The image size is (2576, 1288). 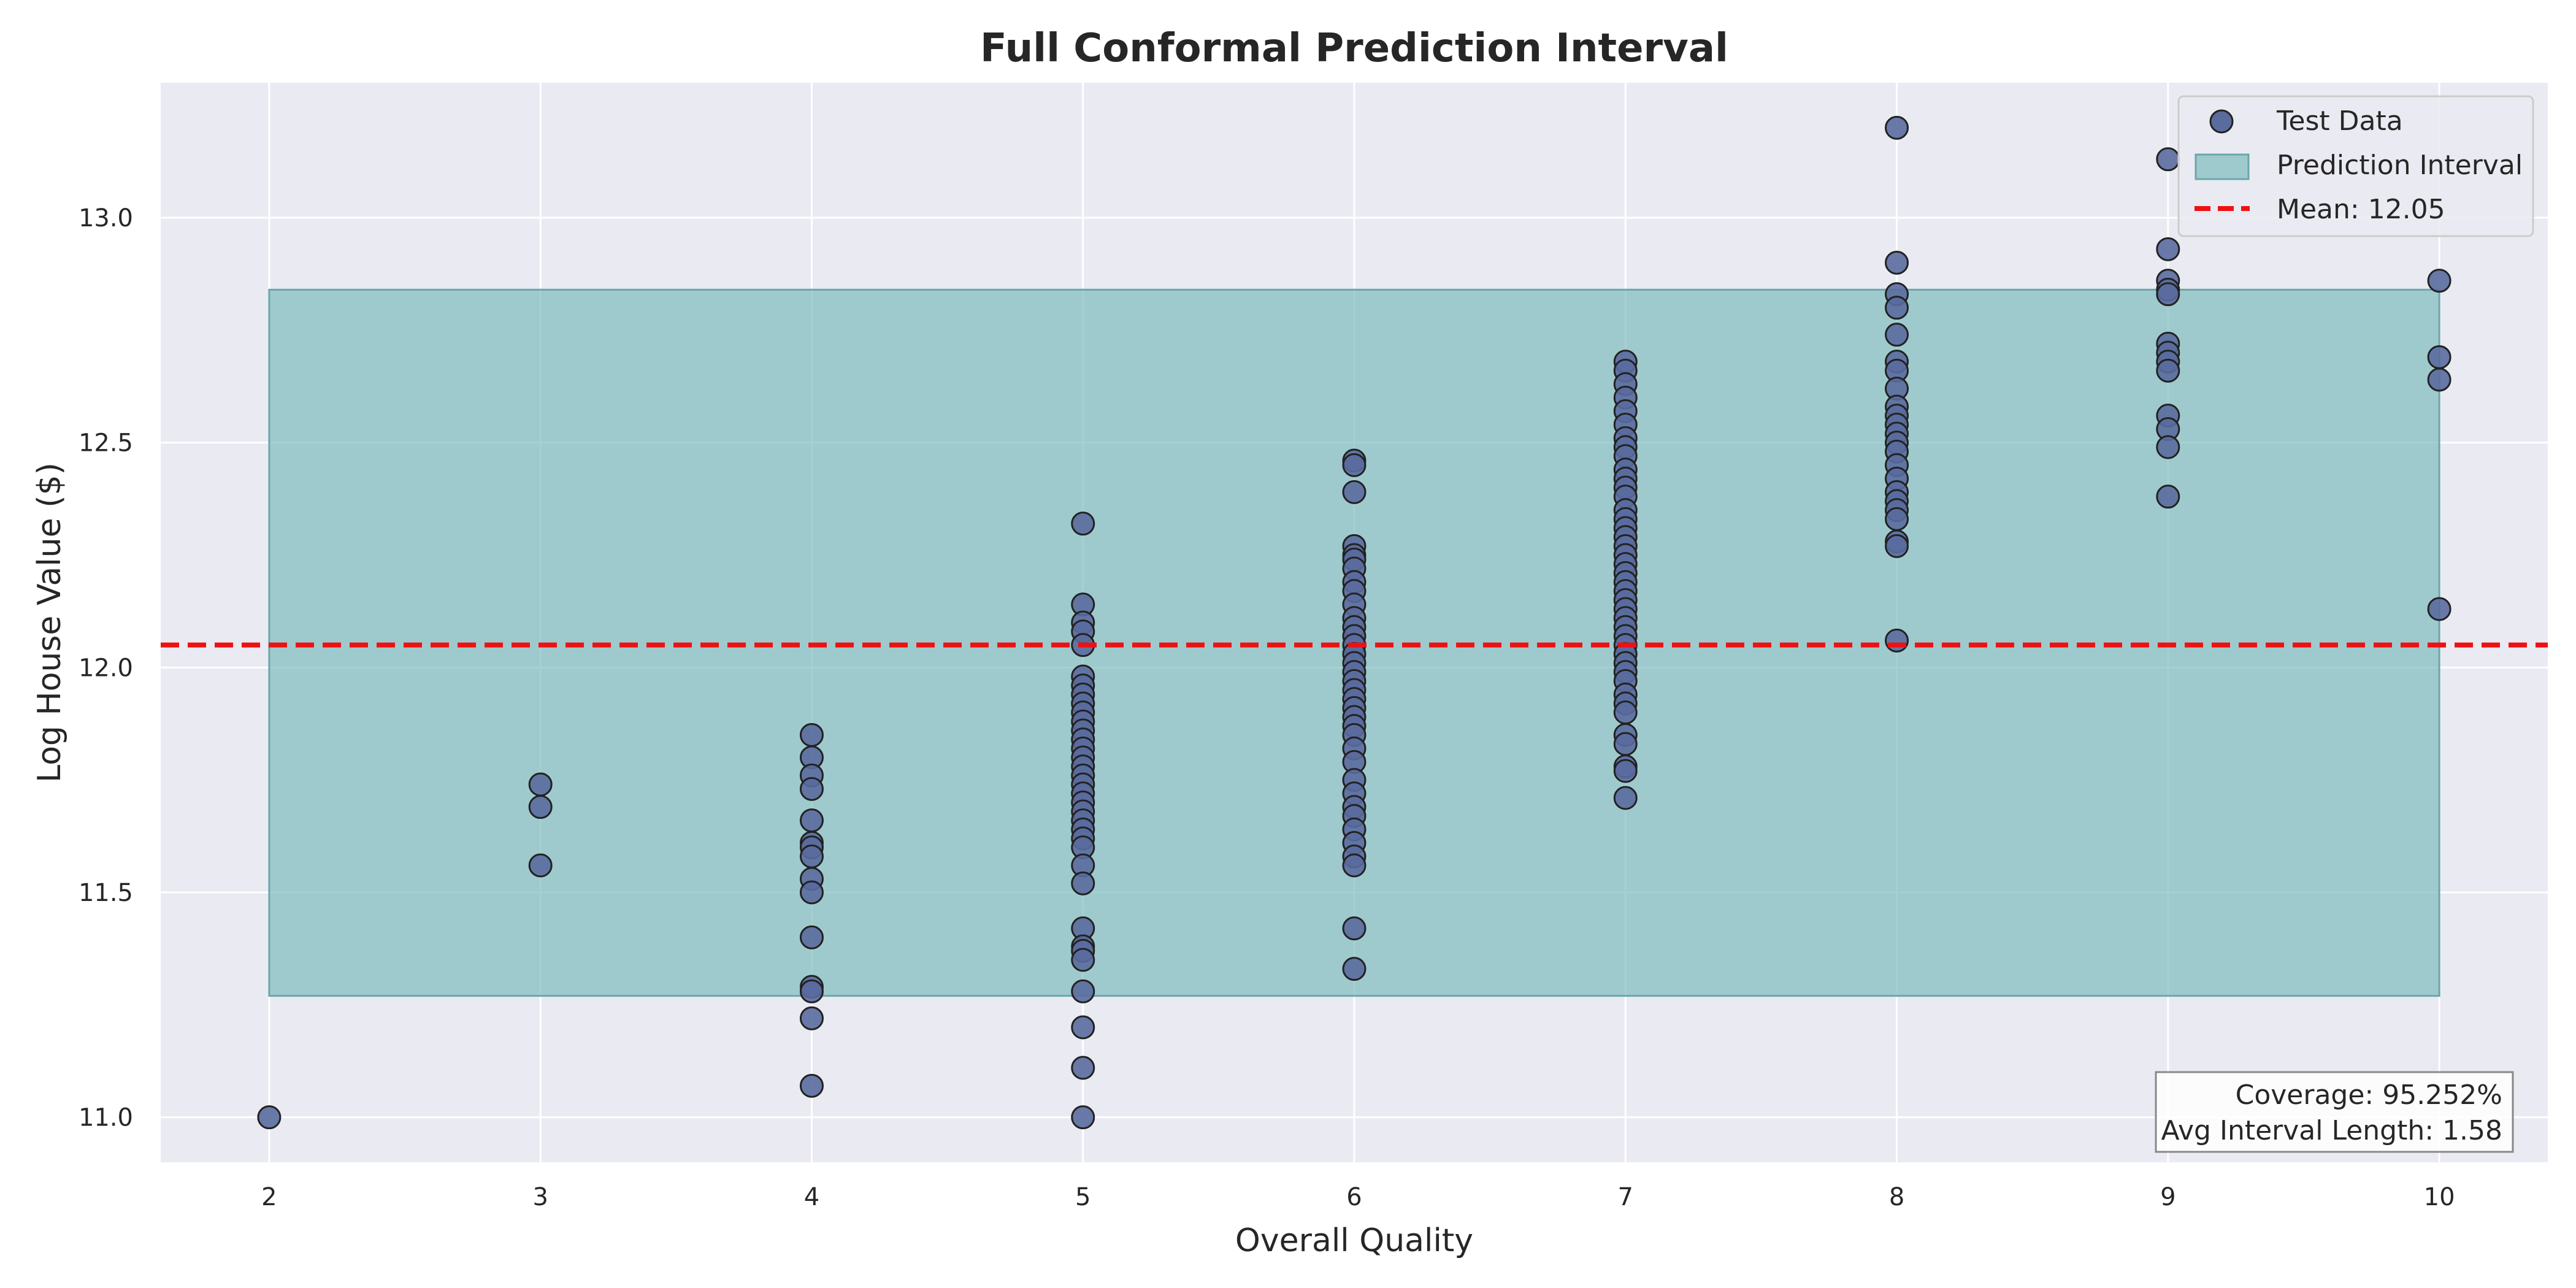 I want to click on x-tick-label: 7, so click(x=1625, y=1197).